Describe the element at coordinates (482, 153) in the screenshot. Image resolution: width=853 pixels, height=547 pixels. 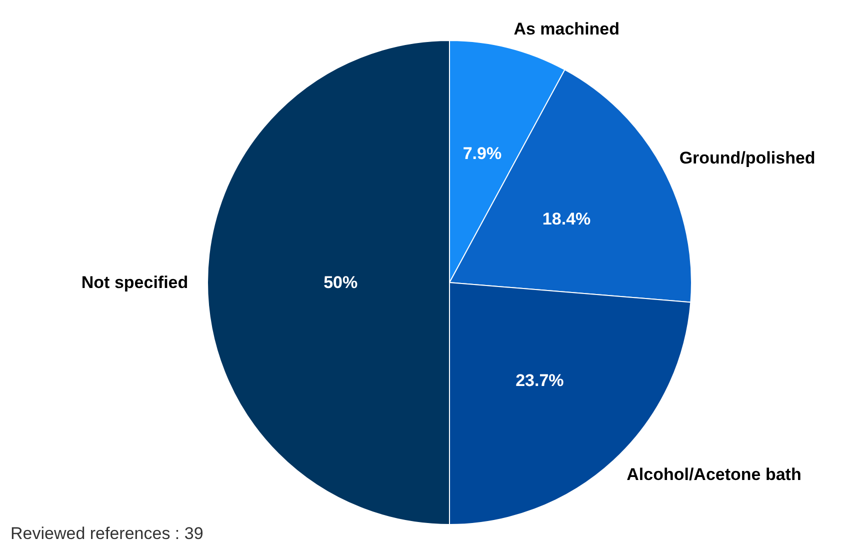
I see `data-label: 7.9%` at that location.